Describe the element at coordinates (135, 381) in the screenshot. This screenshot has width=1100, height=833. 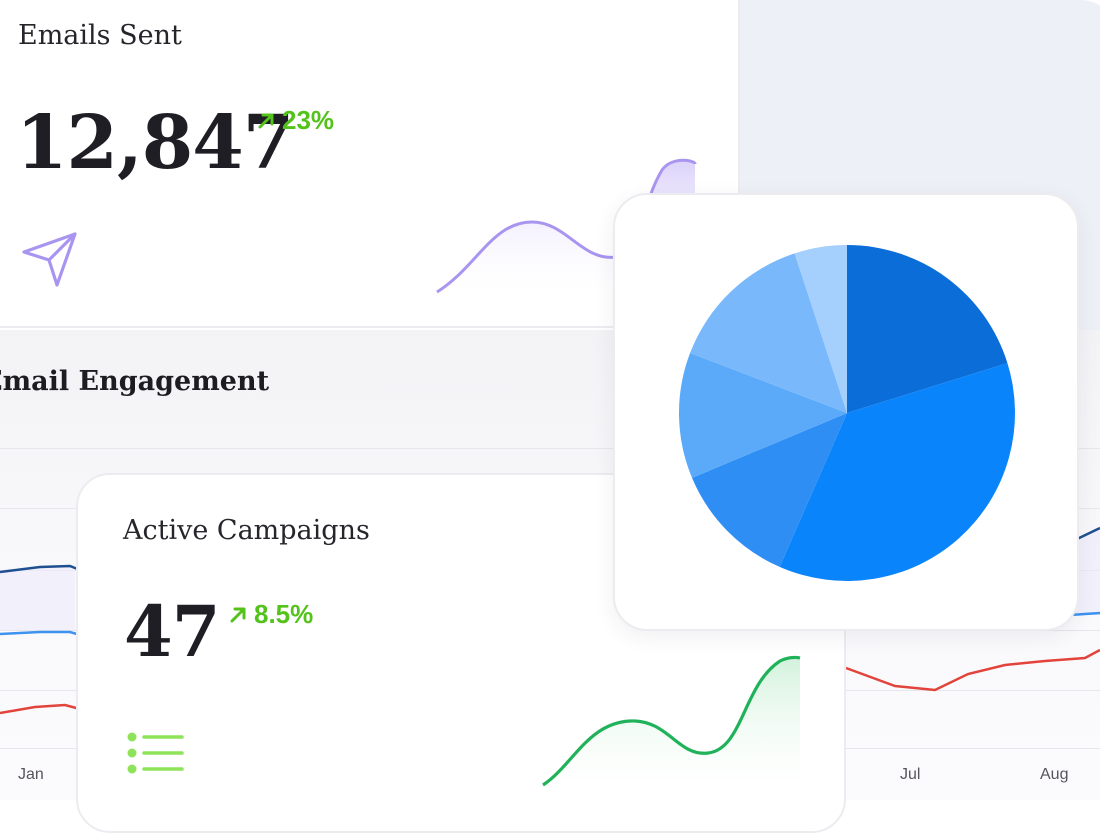
I see `engagement-title: Email Engagement` at that location.